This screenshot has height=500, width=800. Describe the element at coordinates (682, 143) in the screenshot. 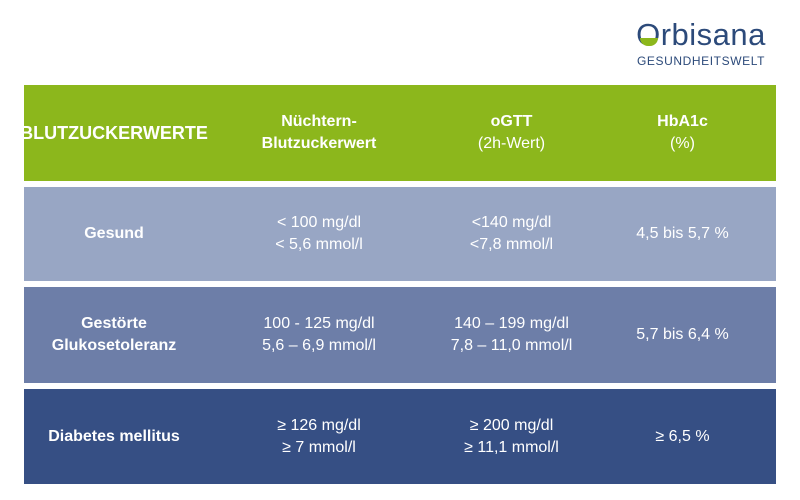

I see `header-hba1c-line2: (%)` at that location.